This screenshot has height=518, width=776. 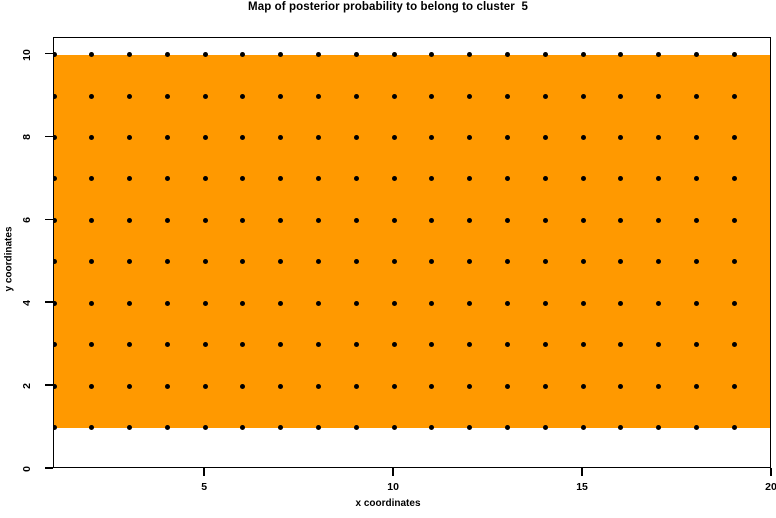 I want to click on x-axis-label: x coordinates, so click(x=388, y=503).